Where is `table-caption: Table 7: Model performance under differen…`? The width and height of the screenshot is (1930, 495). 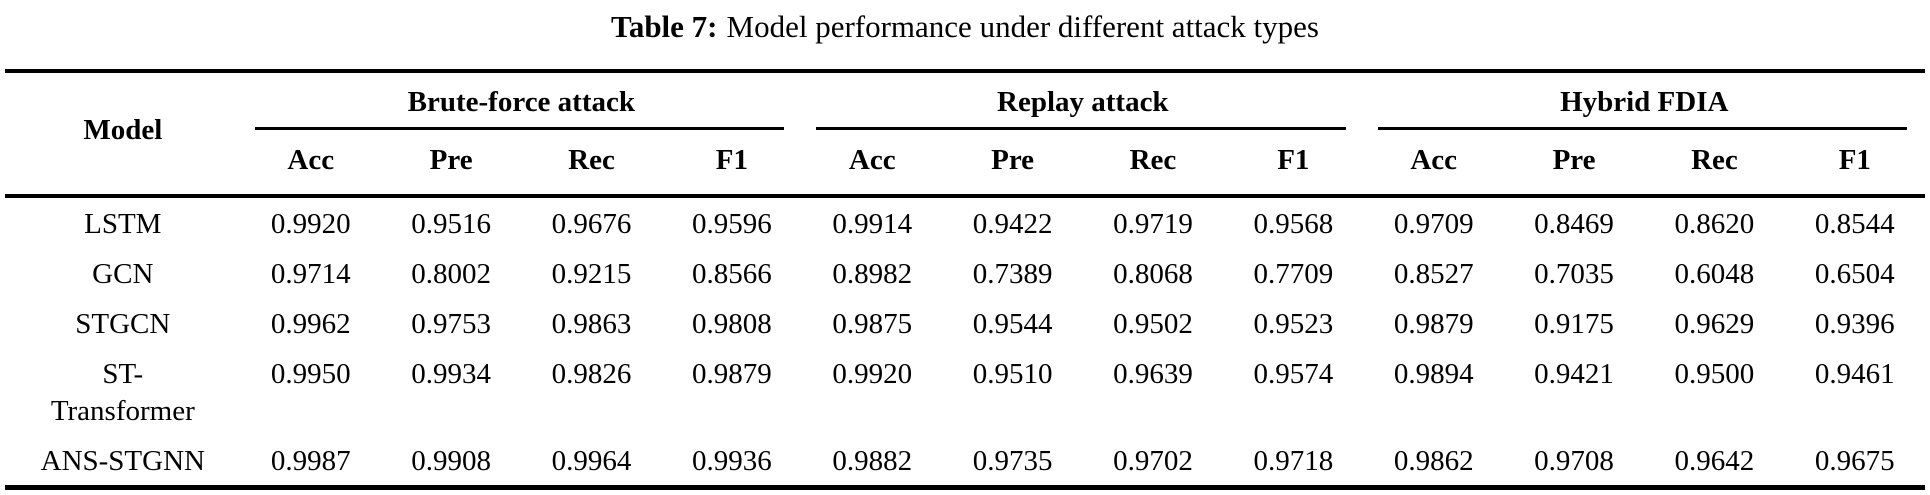 table-caption: Table 7: Model performance under differen… is located at coordinates (965, 27).